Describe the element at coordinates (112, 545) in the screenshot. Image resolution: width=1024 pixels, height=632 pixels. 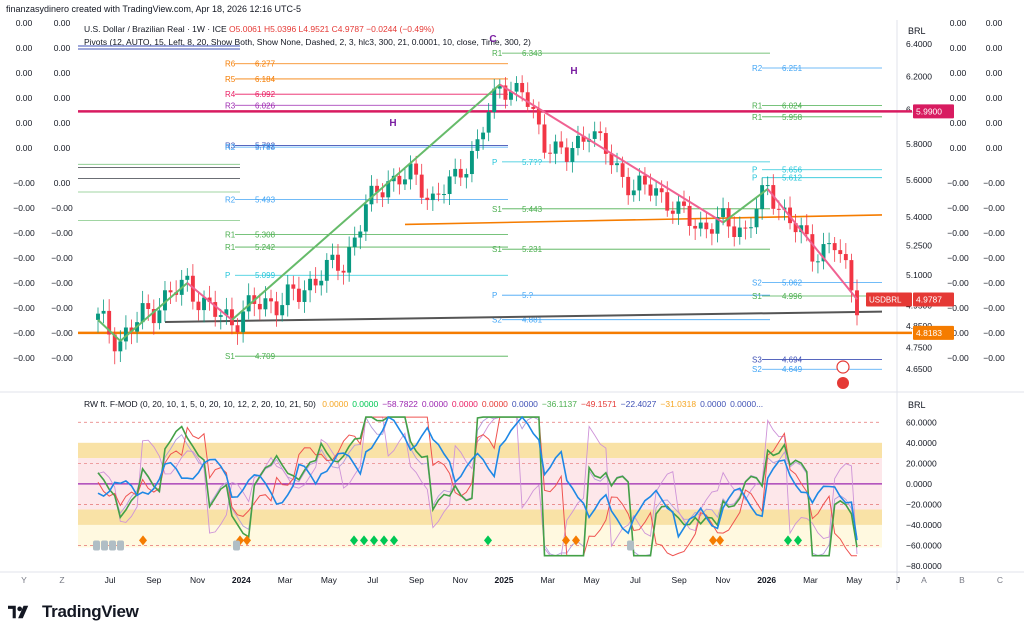
I see `osc-grey-marker` at that location.